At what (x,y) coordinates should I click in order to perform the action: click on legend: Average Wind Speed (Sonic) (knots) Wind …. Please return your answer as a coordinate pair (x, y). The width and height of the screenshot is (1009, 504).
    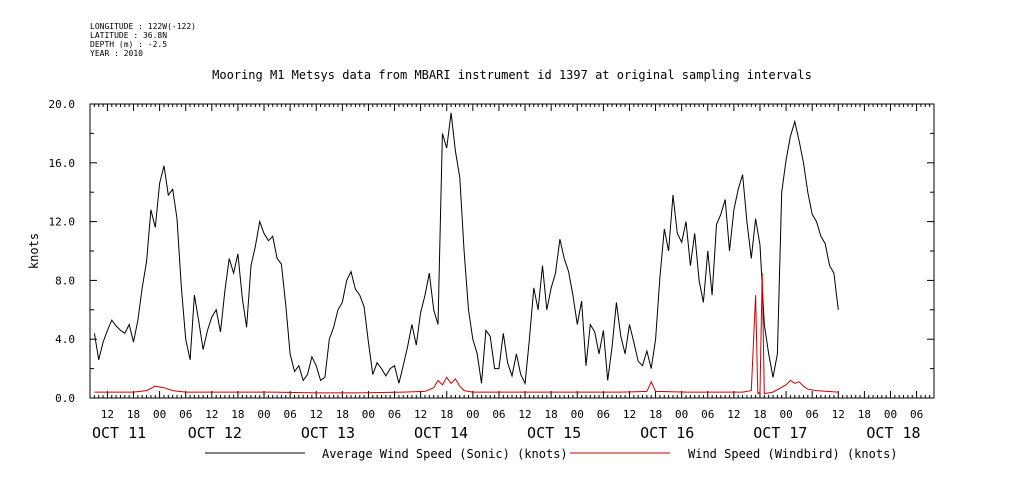
    Looking at the image, I should click on (551, 454).